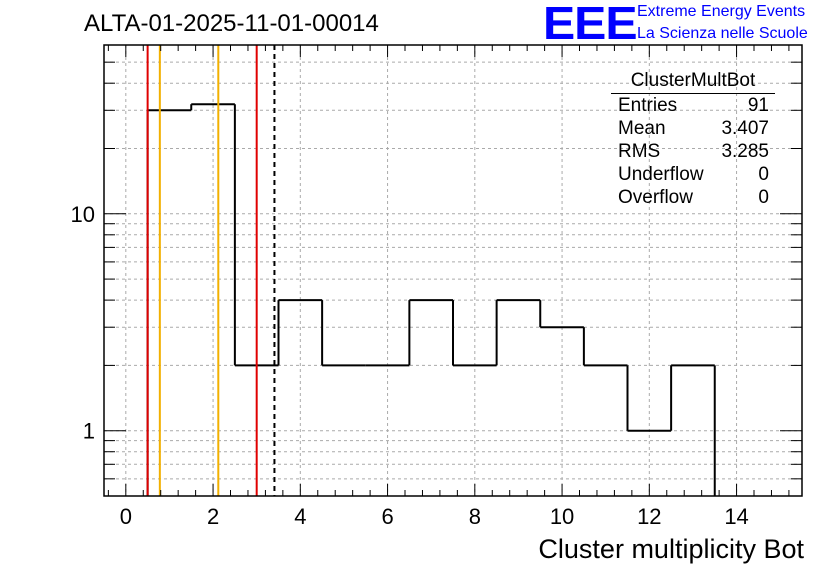 The image size is (836, 572). Describe the element at coordinates (300, 516) in the screenshot. I see `x-tick-label: 4` at that location.